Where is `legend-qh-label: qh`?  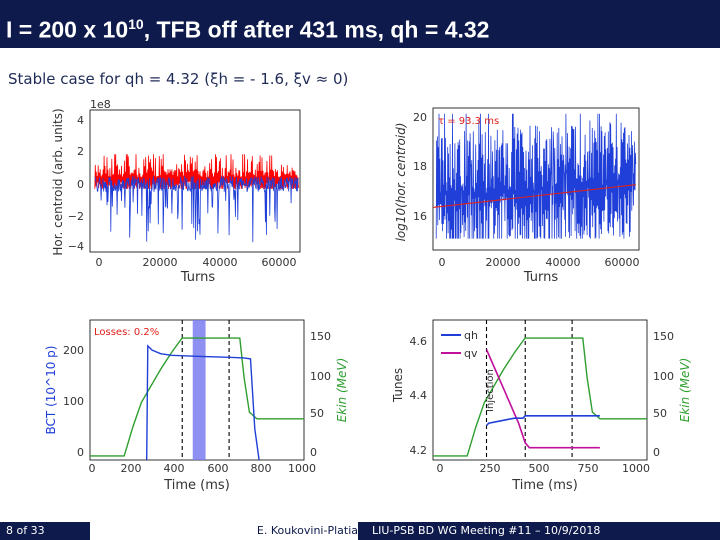
legend-qh-label: qh is located at coordinates (471, 335).